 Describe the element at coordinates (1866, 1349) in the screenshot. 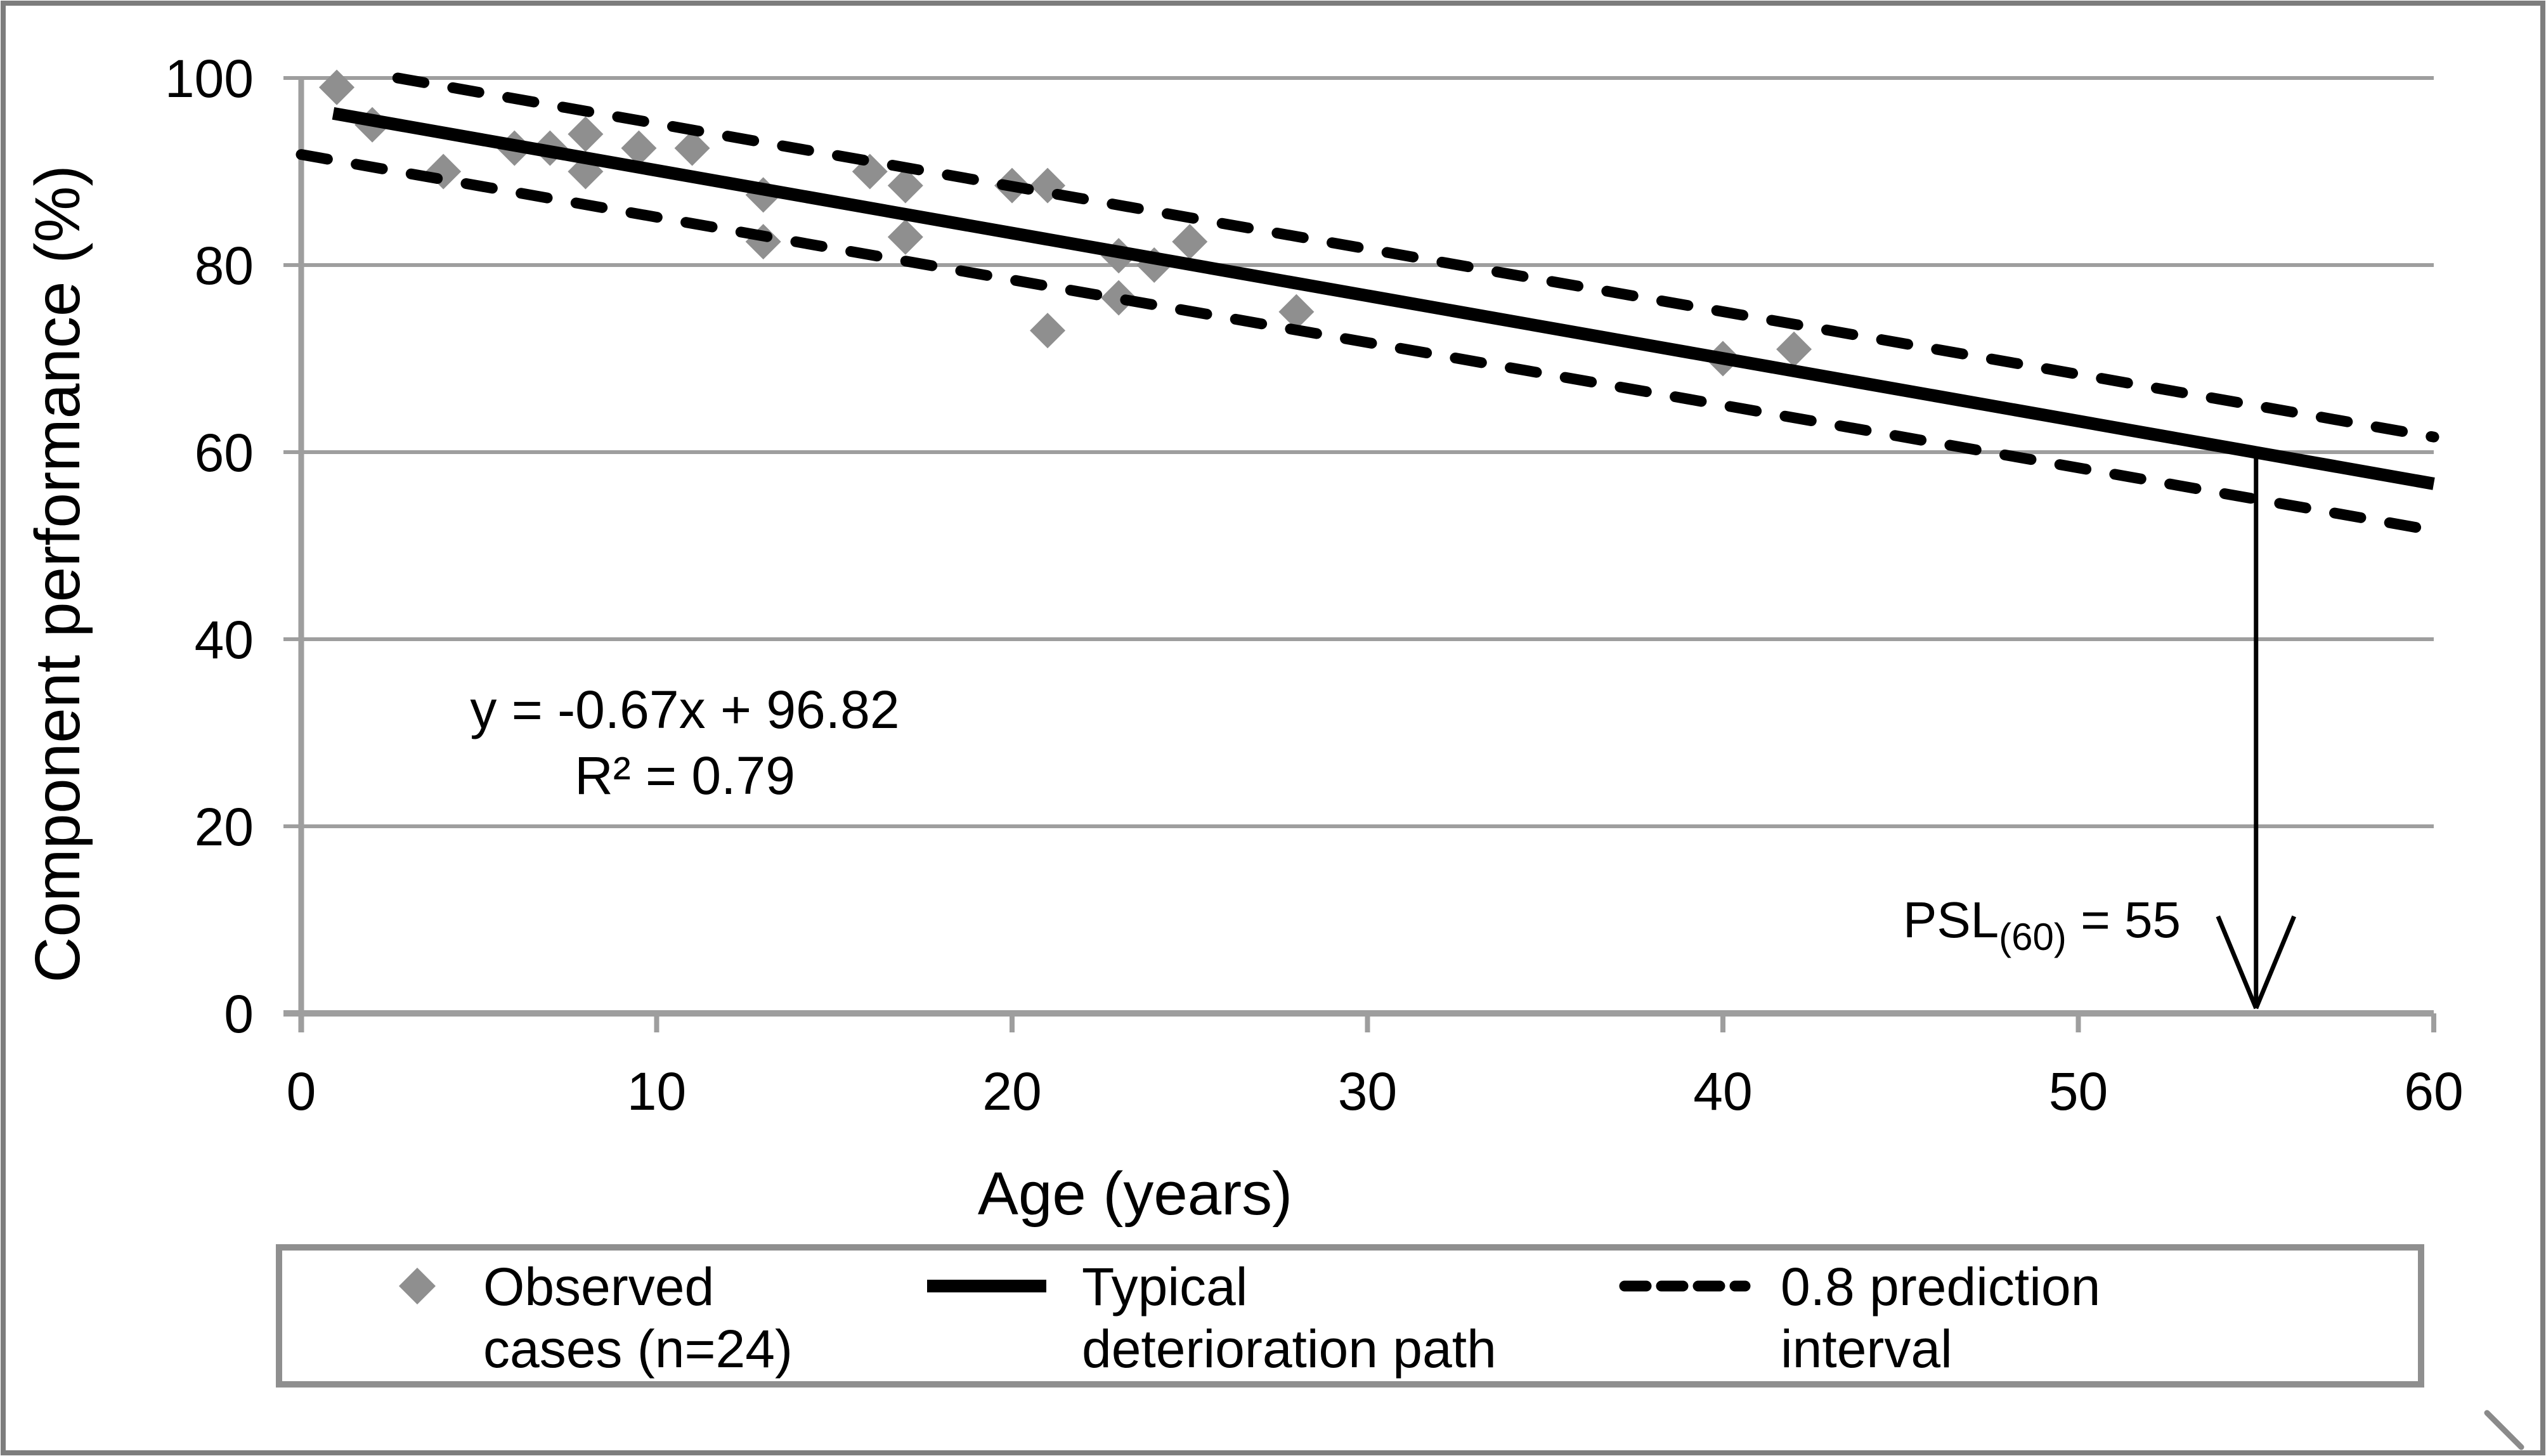

I see `legend-label-interval-line2: interval` at that location.